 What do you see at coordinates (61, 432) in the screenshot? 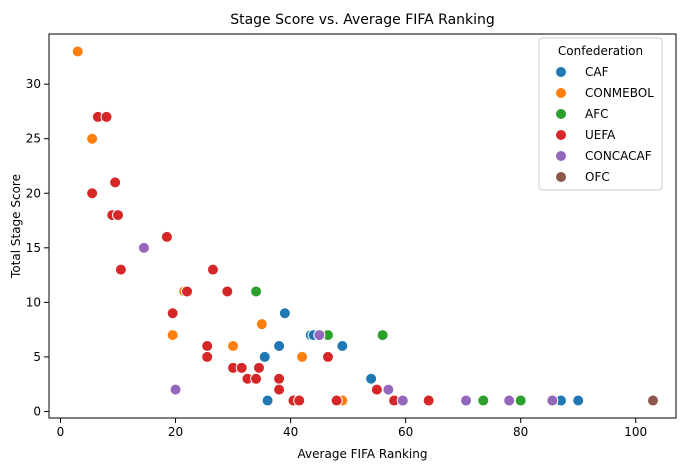
I see `x-tick-label: 0` at bounding box center [61, 432].